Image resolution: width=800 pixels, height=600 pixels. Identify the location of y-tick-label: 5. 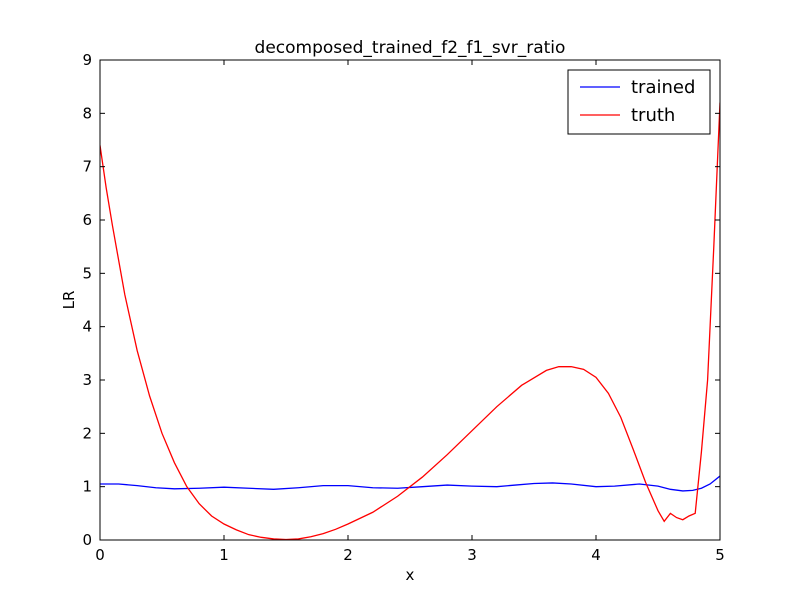
(87, 273).